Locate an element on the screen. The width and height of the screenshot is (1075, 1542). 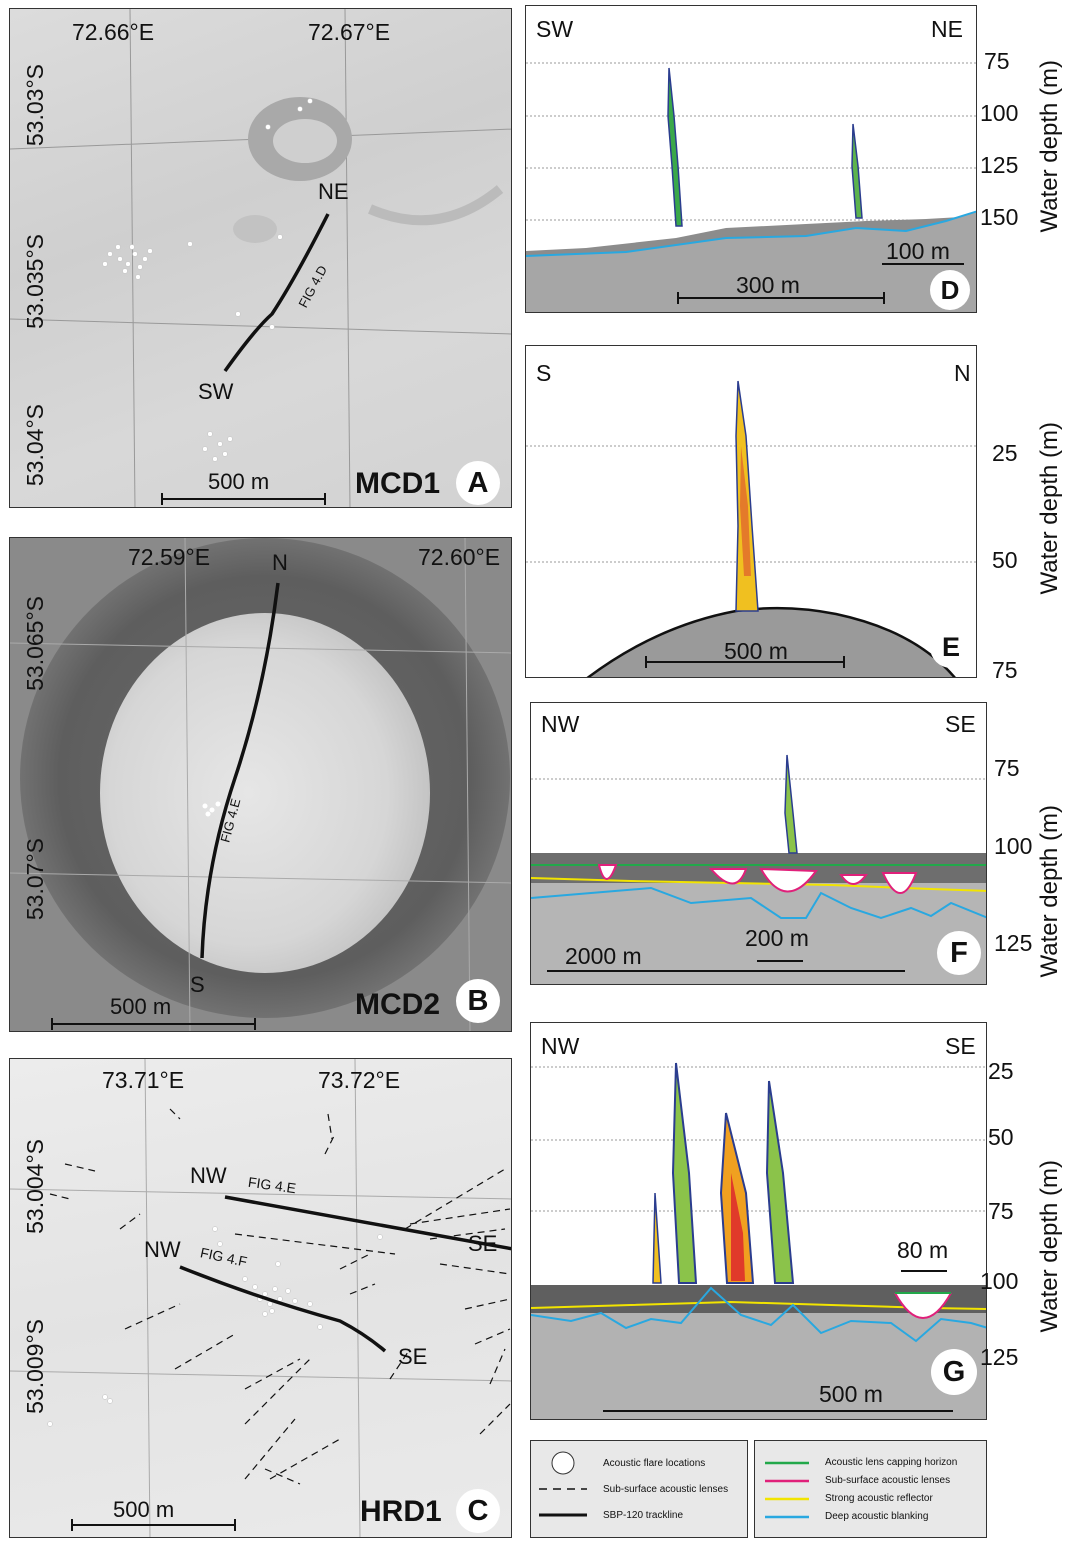
profile-e-graphics is located at coordinates (751, 528).